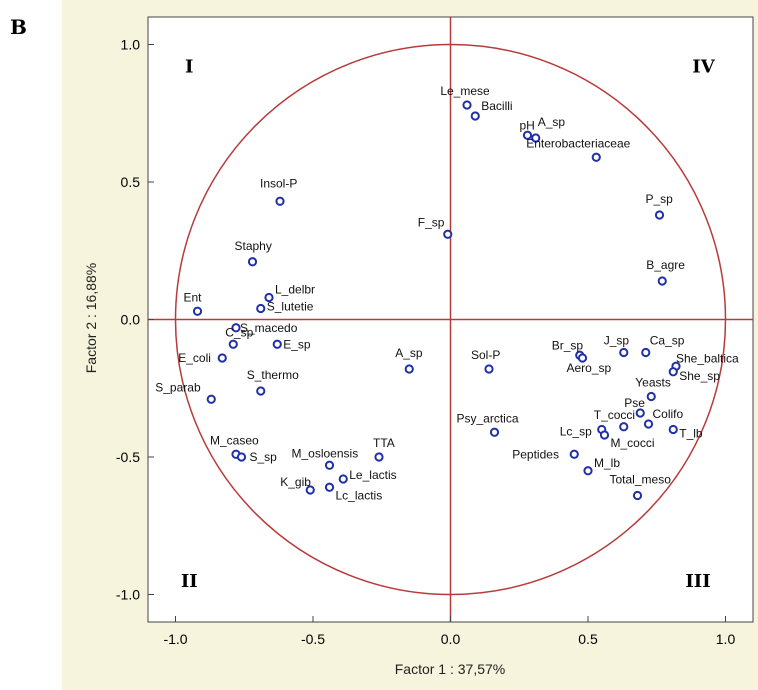 This screenshot has height=690, width=758. I want to click on point-label: She_sp, so click(699, 376).